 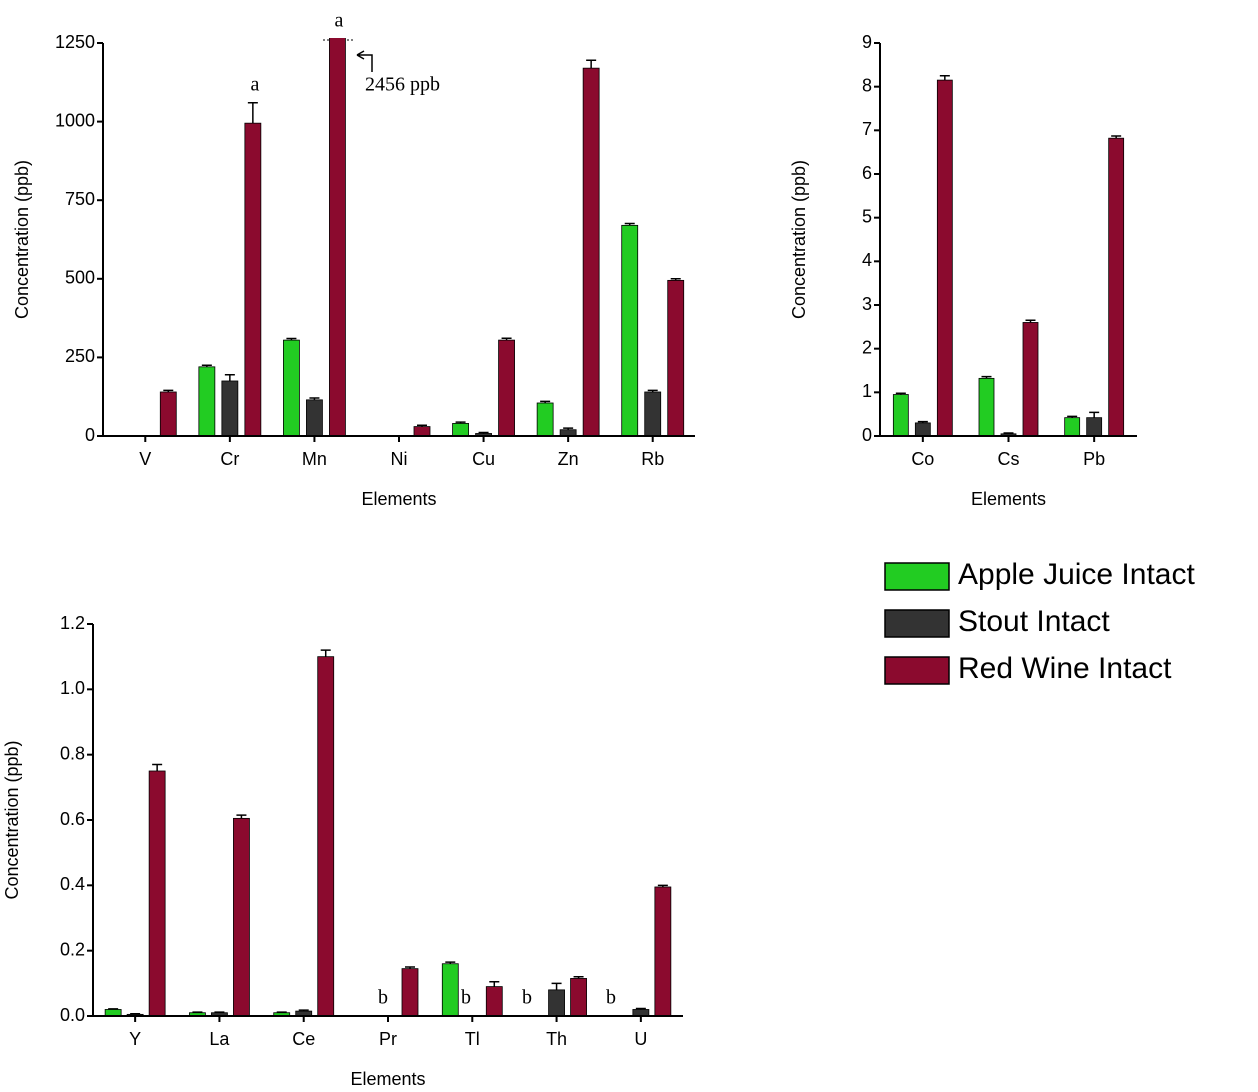 I want to click on legend-label: Apple Juice Intact, so click(x=1076, y=574).